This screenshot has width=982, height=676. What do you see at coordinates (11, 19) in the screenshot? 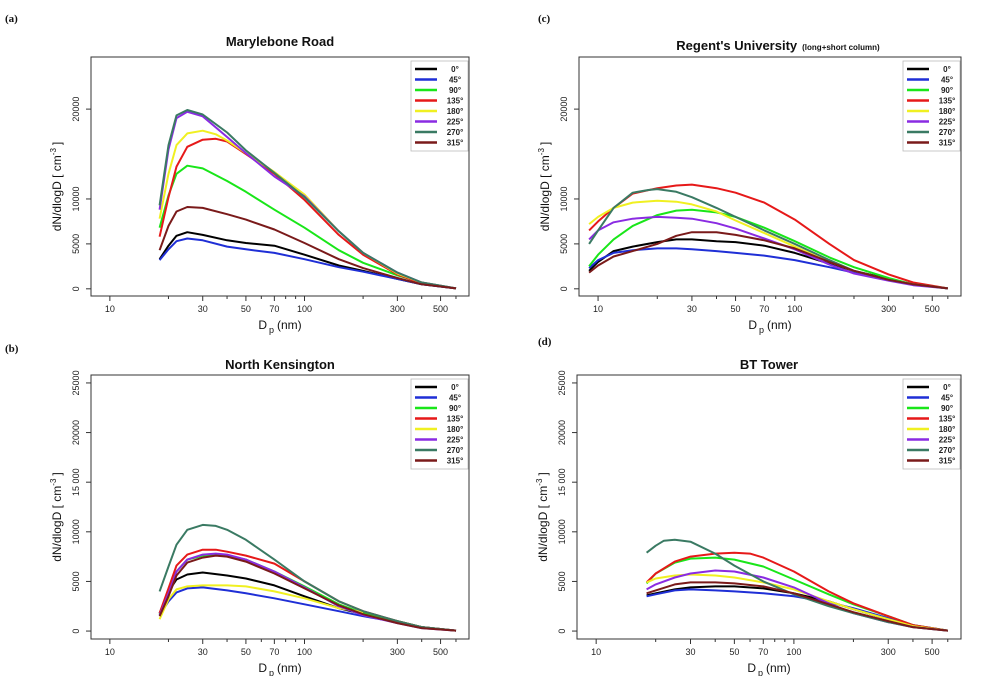
I see `panel-letter: (a)` at bounding box center [11, 19].